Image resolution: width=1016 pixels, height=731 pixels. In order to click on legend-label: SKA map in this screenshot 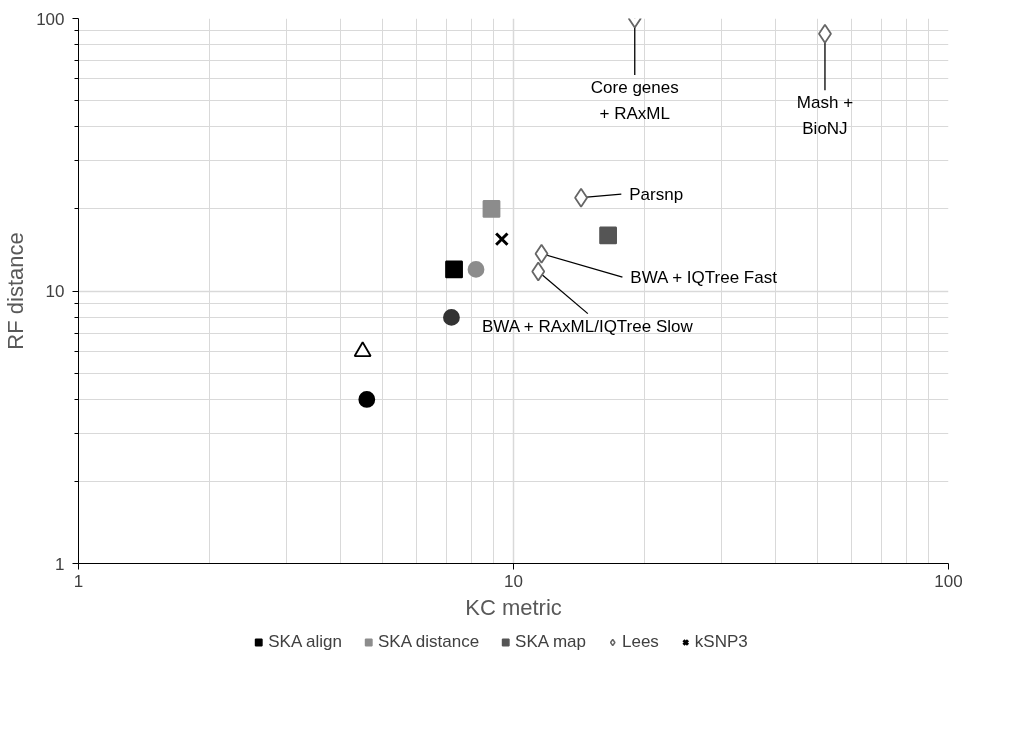, I will do `click(550, 642)`.